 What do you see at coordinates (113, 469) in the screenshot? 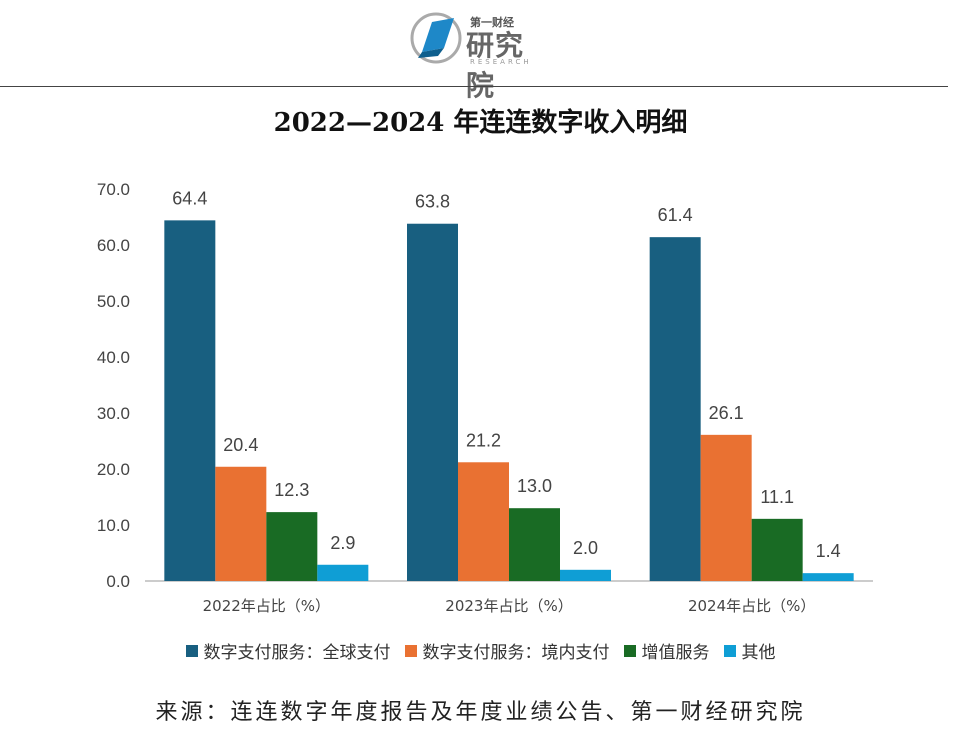
I see `y-tick-label: 20.0` at bounding box center [113, 469].